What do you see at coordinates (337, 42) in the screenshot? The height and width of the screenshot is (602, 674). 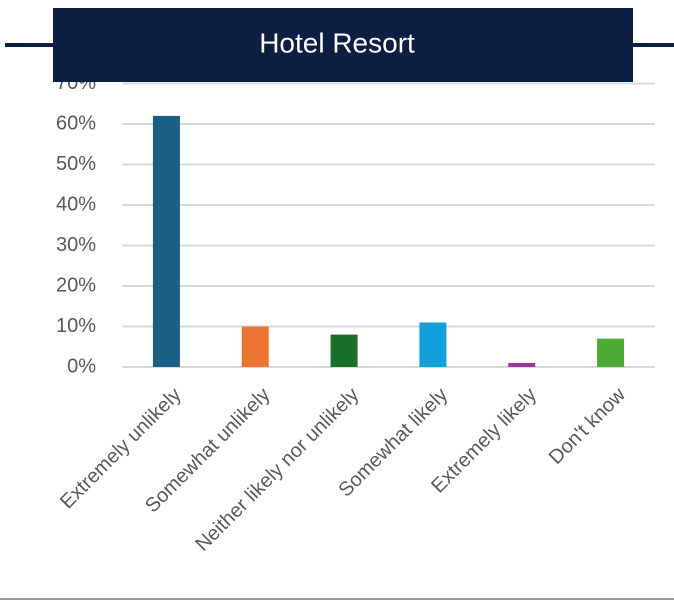 I see `chart-title: Hotel Resort` at bounding box center [337, 42].